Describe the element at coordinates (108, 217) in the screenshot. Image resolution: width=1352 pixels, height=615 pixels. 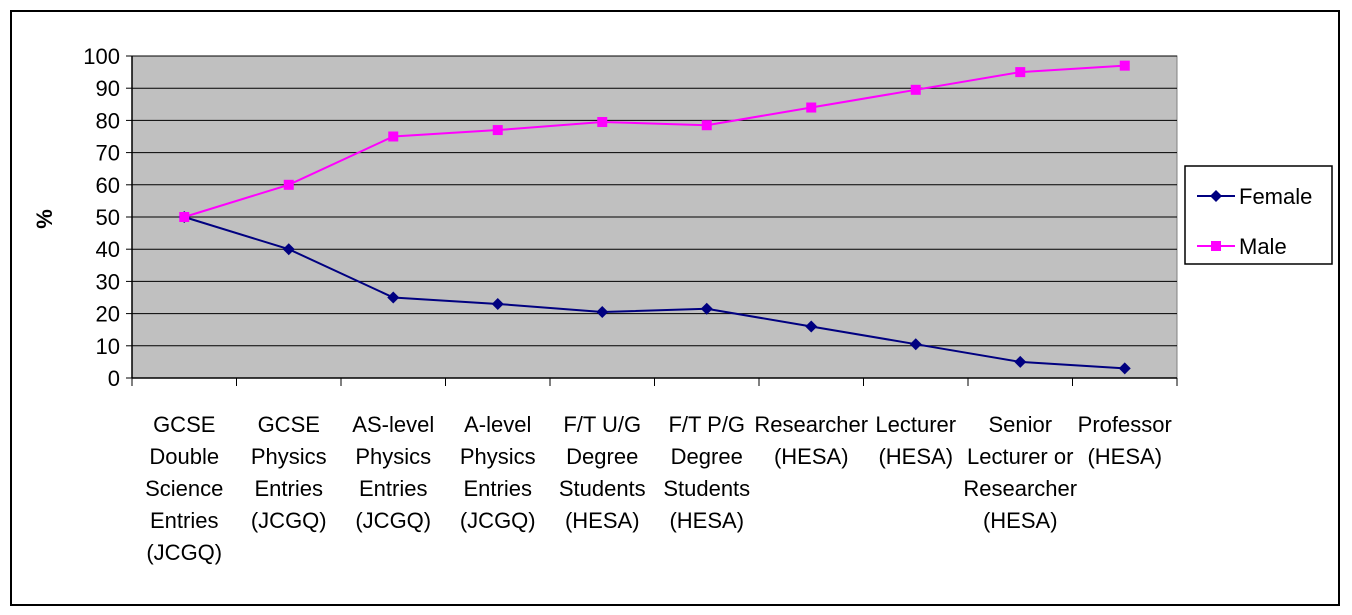
I see `y-tick-label: 50` at that location.